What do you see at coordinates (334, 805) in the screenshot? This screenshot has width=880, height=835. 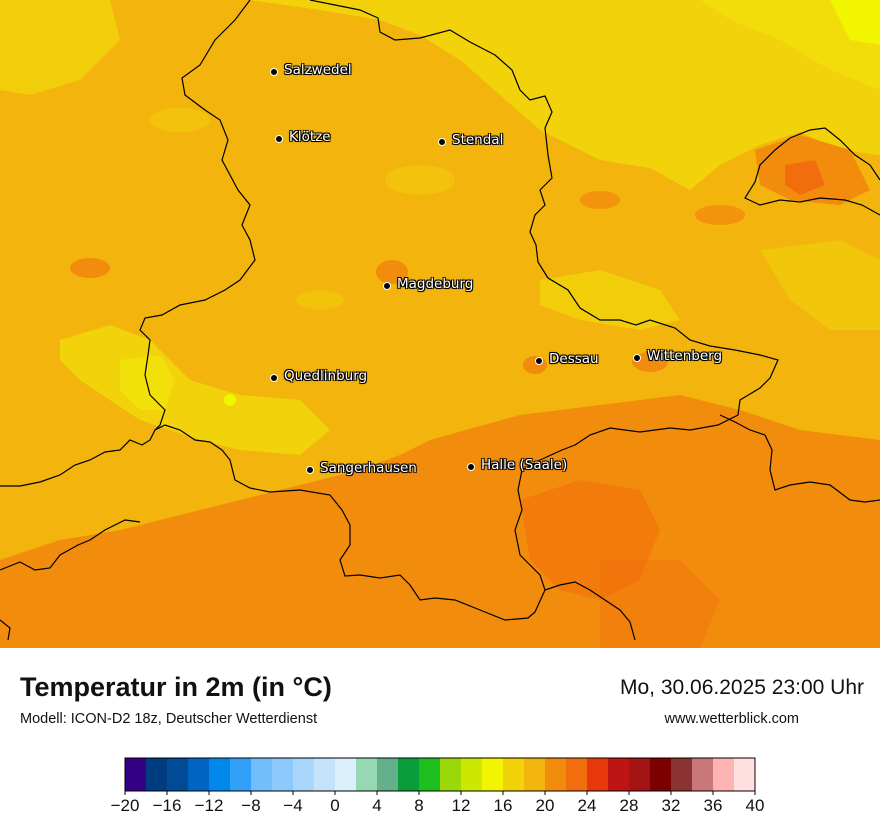 I see `legend-tick-label: 0` at bounding box center [334, 805].